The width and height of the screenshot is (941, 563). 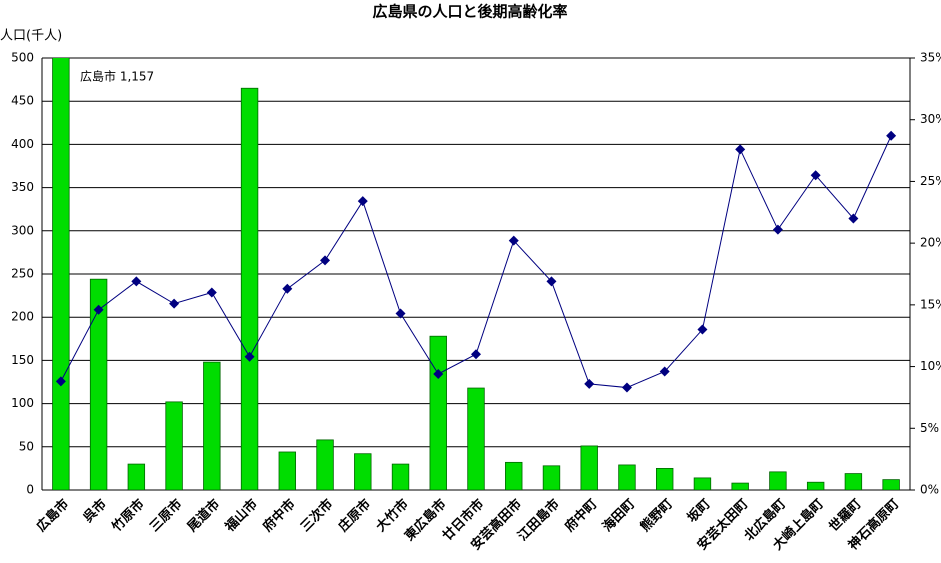 I want to click on y-tick-label: 50, so click(x=26, y=446).